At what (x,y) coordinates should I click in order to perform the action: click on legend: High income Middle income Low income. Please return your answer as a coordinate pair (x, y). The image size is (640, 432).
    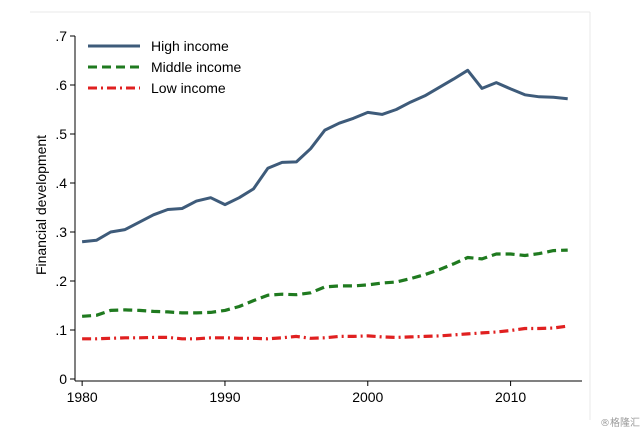
    Looking at the image, I should click on (164, 67).